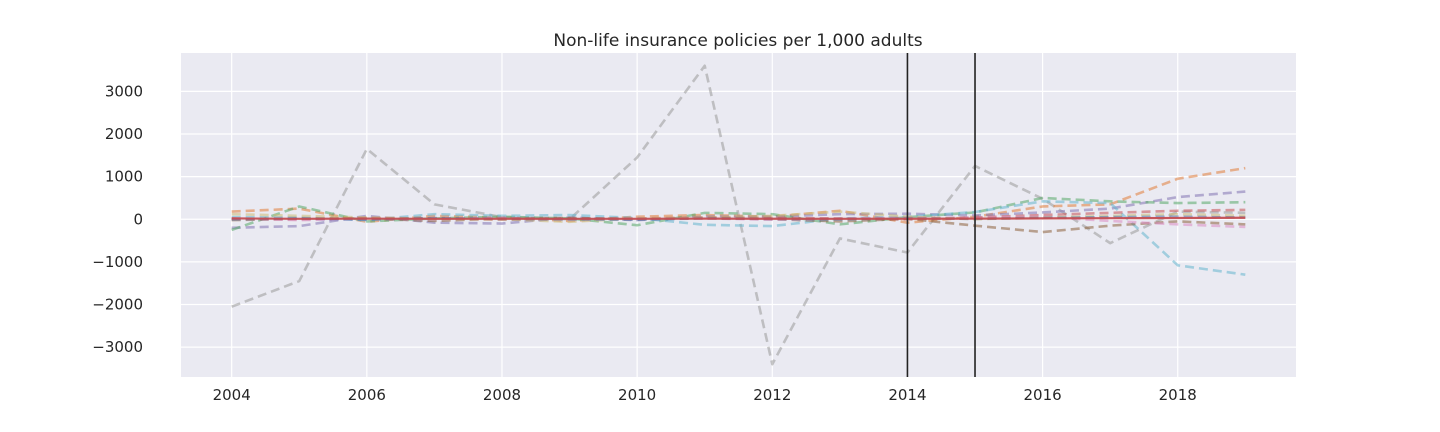 This screenshot has height=432, width=1440. What do you see at coordinates (367, 395) in the screenshot?
I see `x-tick-label: 2006` at bounding box center [367, 395].